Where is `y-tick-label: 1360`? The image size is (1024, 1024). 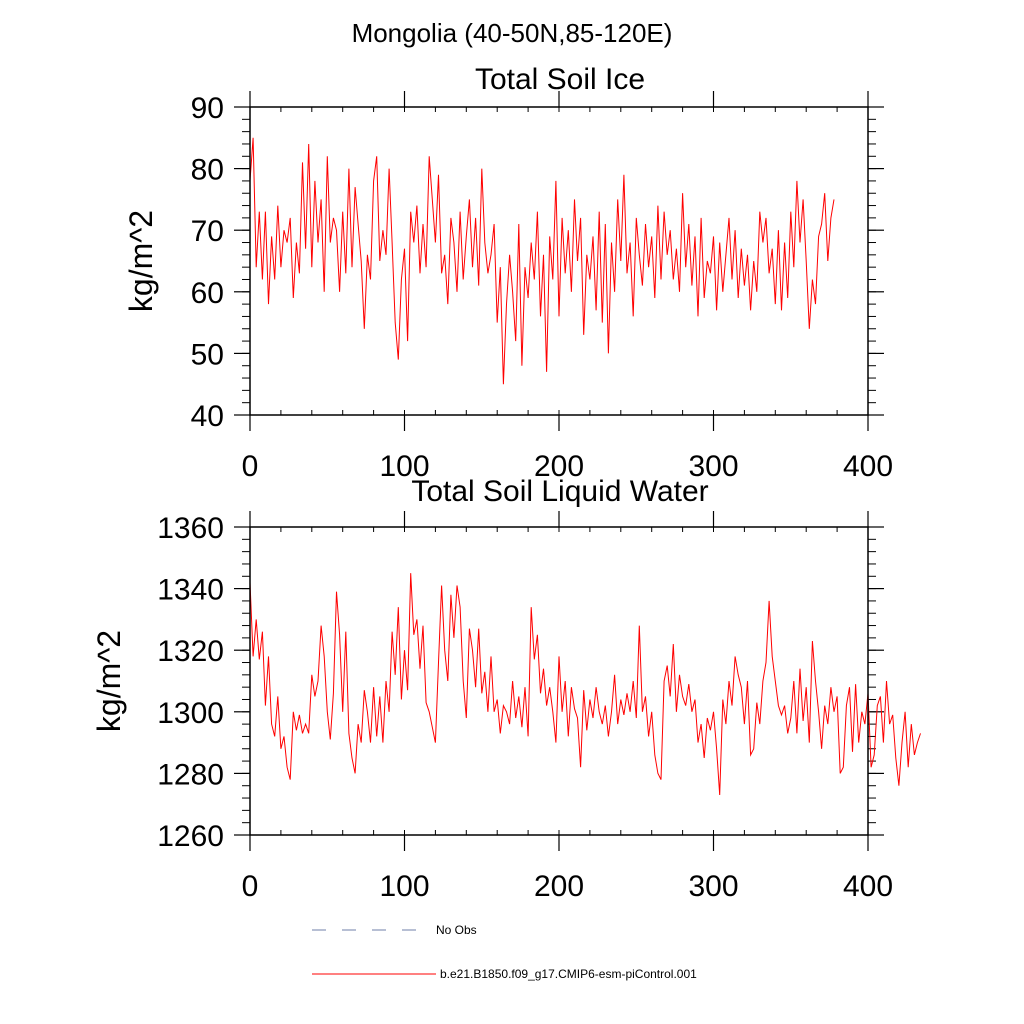 y-tick-label: 1360 is located at coordinates (190, 528).